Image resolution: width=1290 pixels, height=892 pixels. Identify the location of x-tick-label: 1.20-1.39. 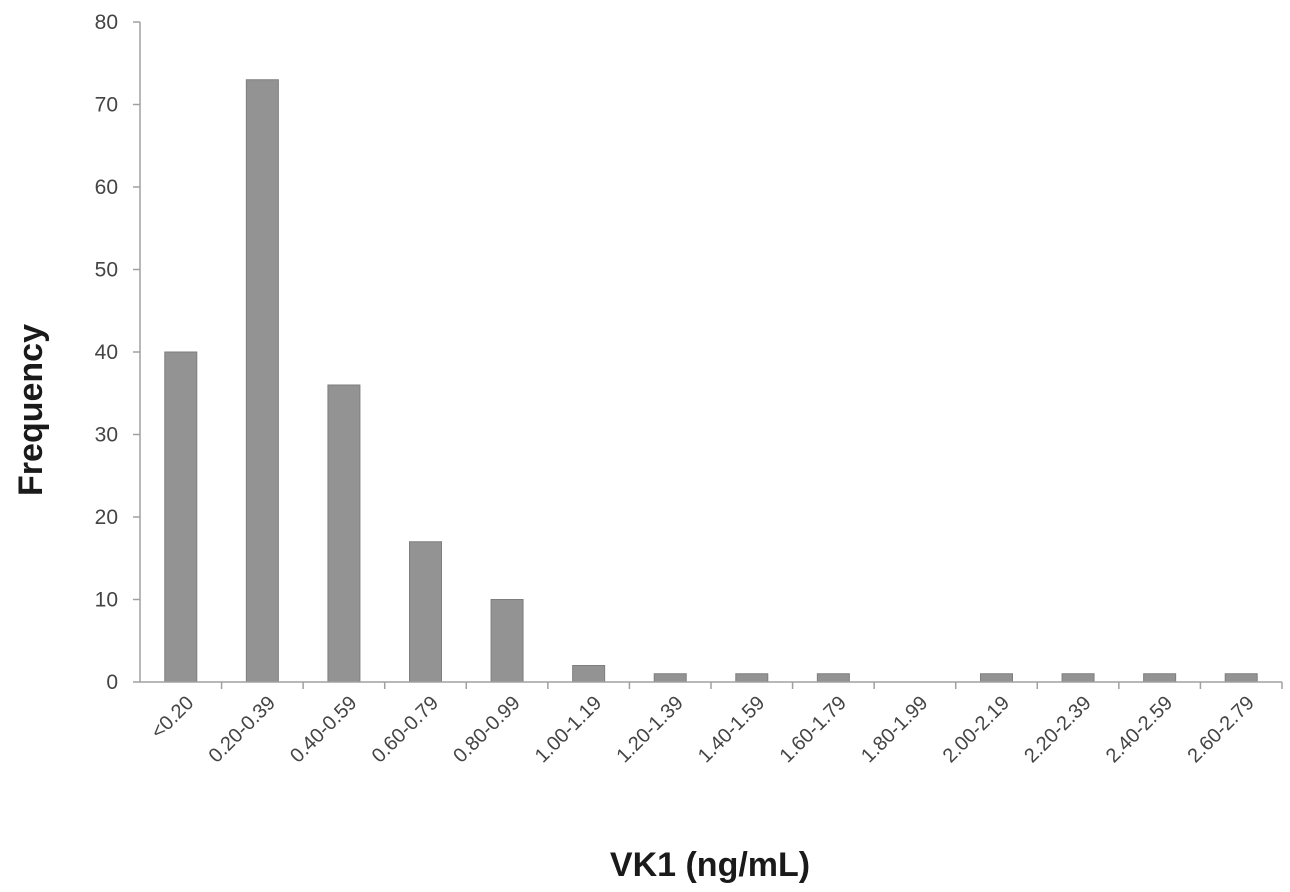
(649, 729).